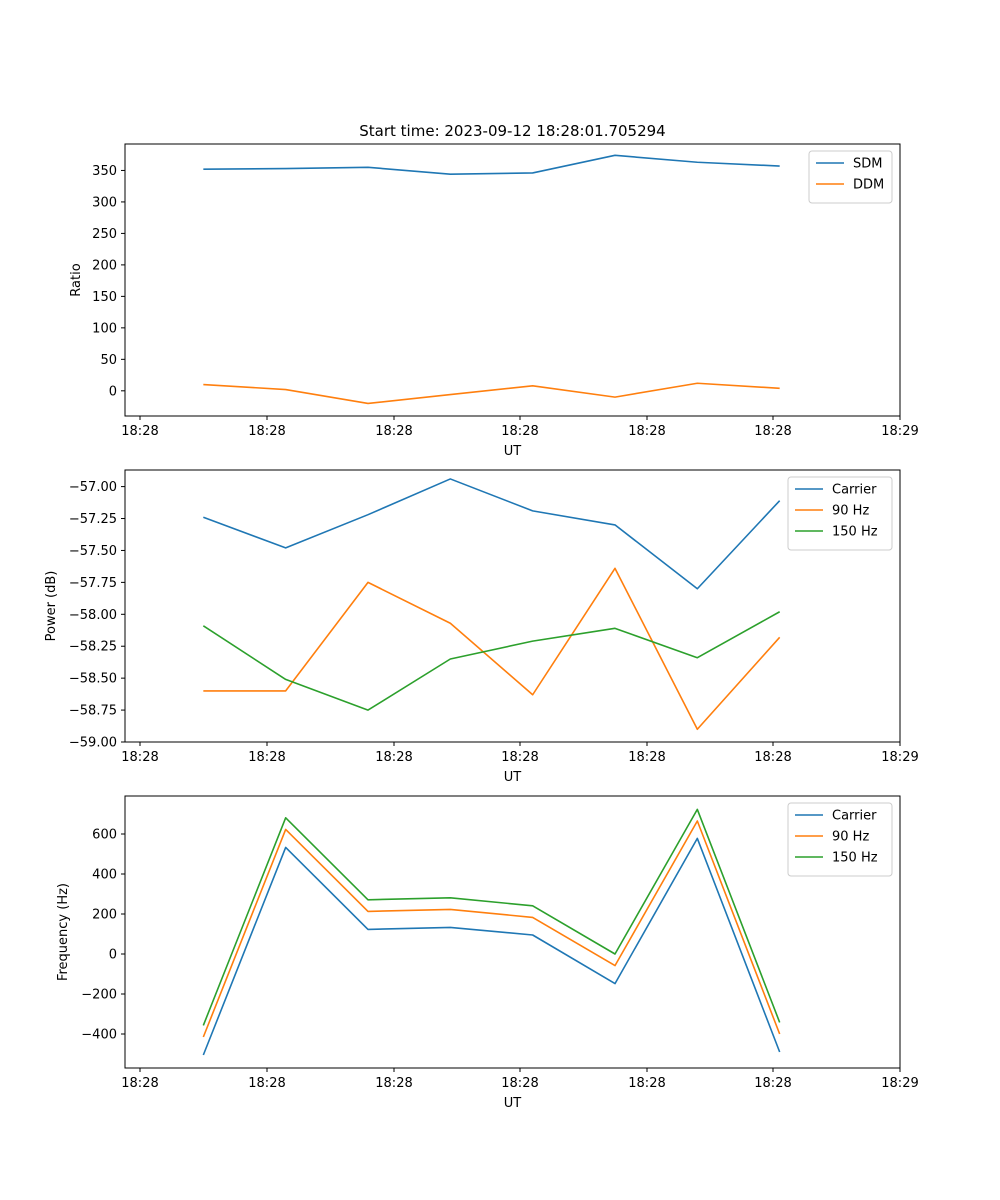  I want to click on series-line-sdm, so click(491, 165).